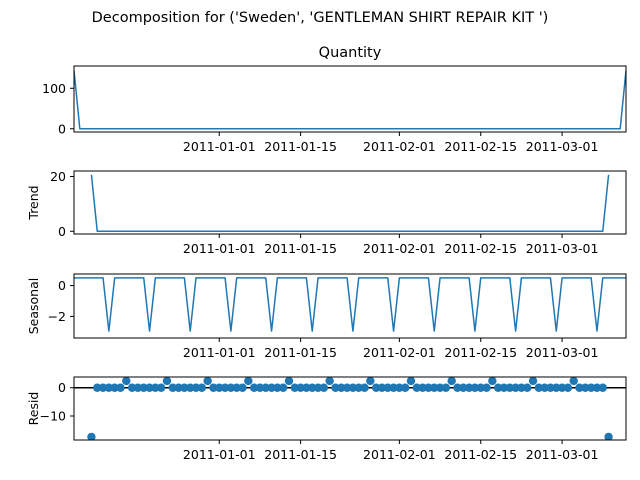 This screenshot has height=480, width=640. Describe the element at coordinates (33, 409) in the screenshot. I see `y-axis-label: Resid` at that location.